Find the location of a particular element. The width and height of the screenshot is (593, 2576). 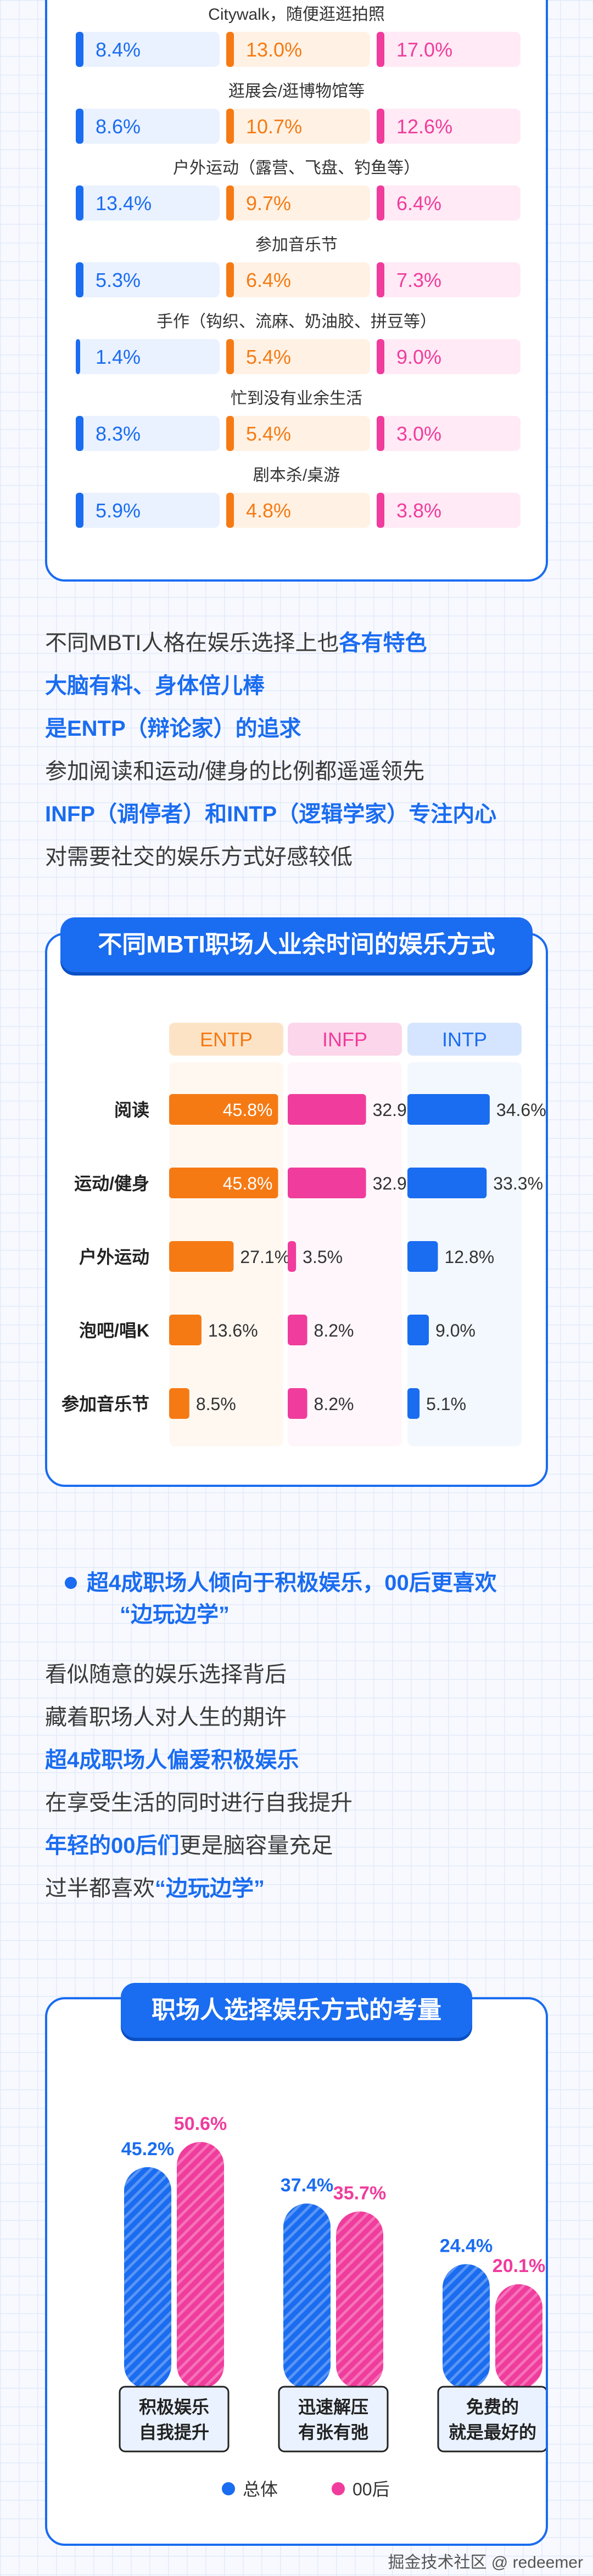

data-label: 34.6% is located at coordinates (521, 1110).